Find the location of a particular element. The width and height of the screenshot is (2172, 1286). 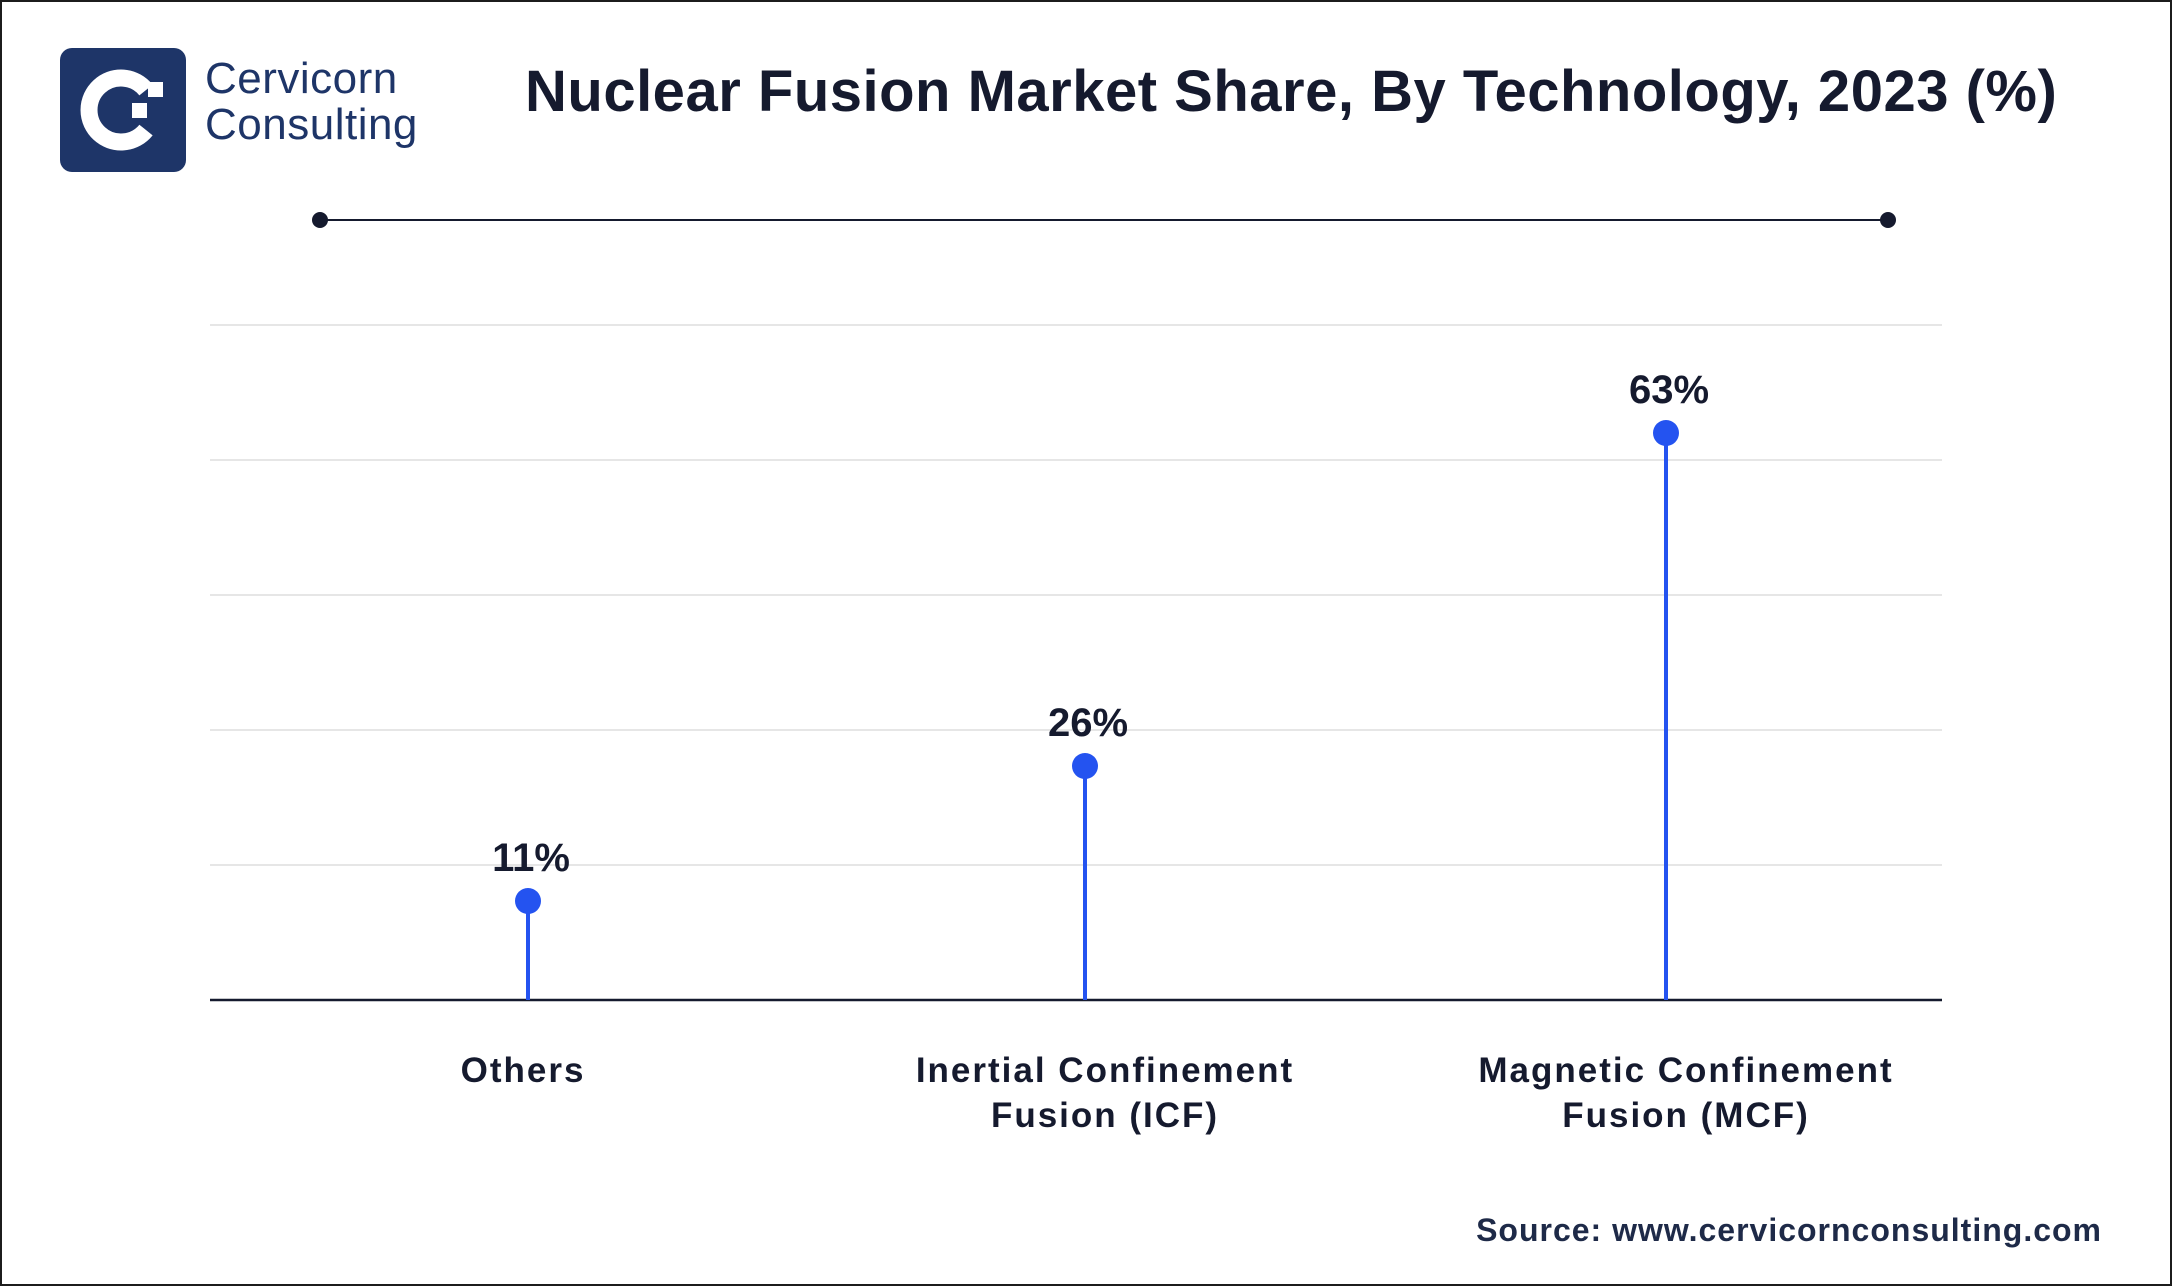

cervicorn-logo-icon is located at coordinates (123, 110).